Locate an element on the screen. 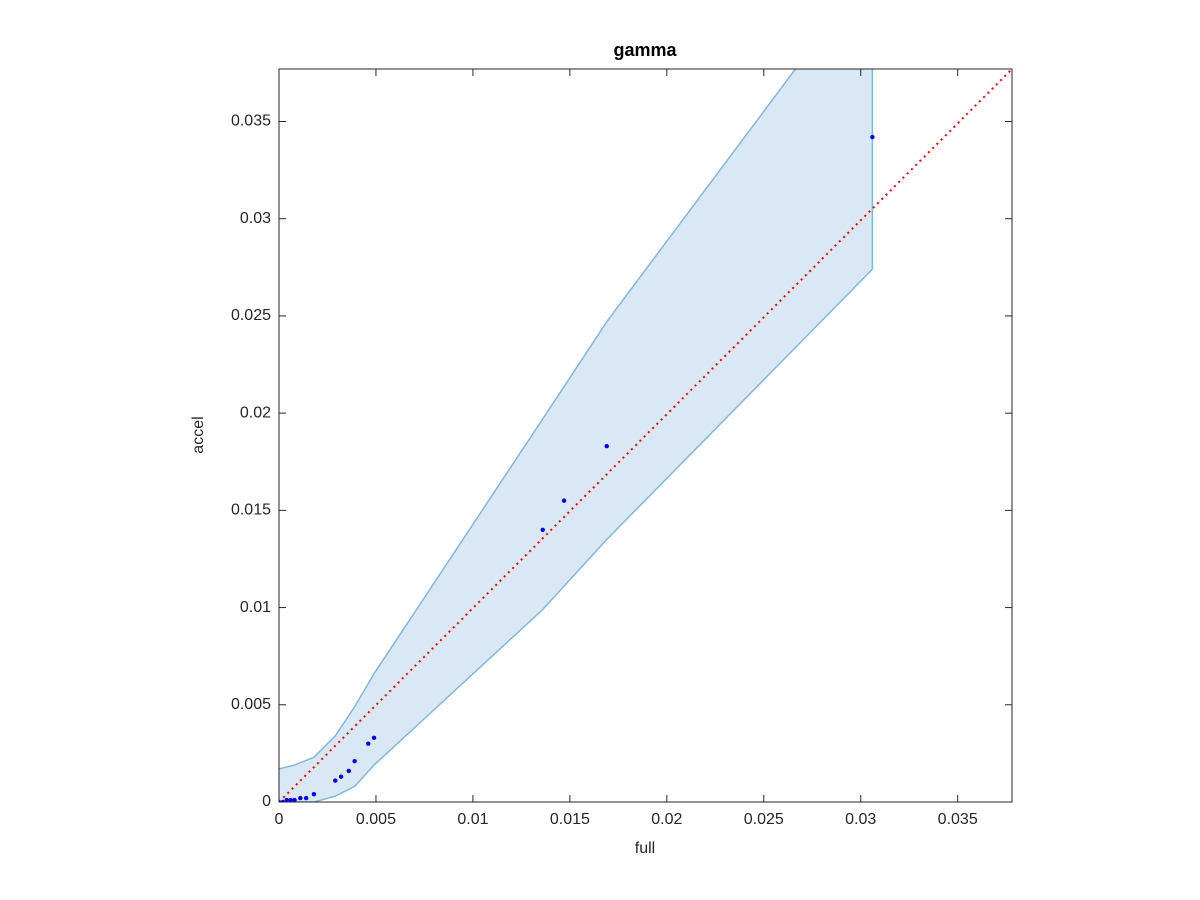 The height and width of the screenshot is (900, 1200). y-tick-label: 0.035 is located at coordinates (251, 121).